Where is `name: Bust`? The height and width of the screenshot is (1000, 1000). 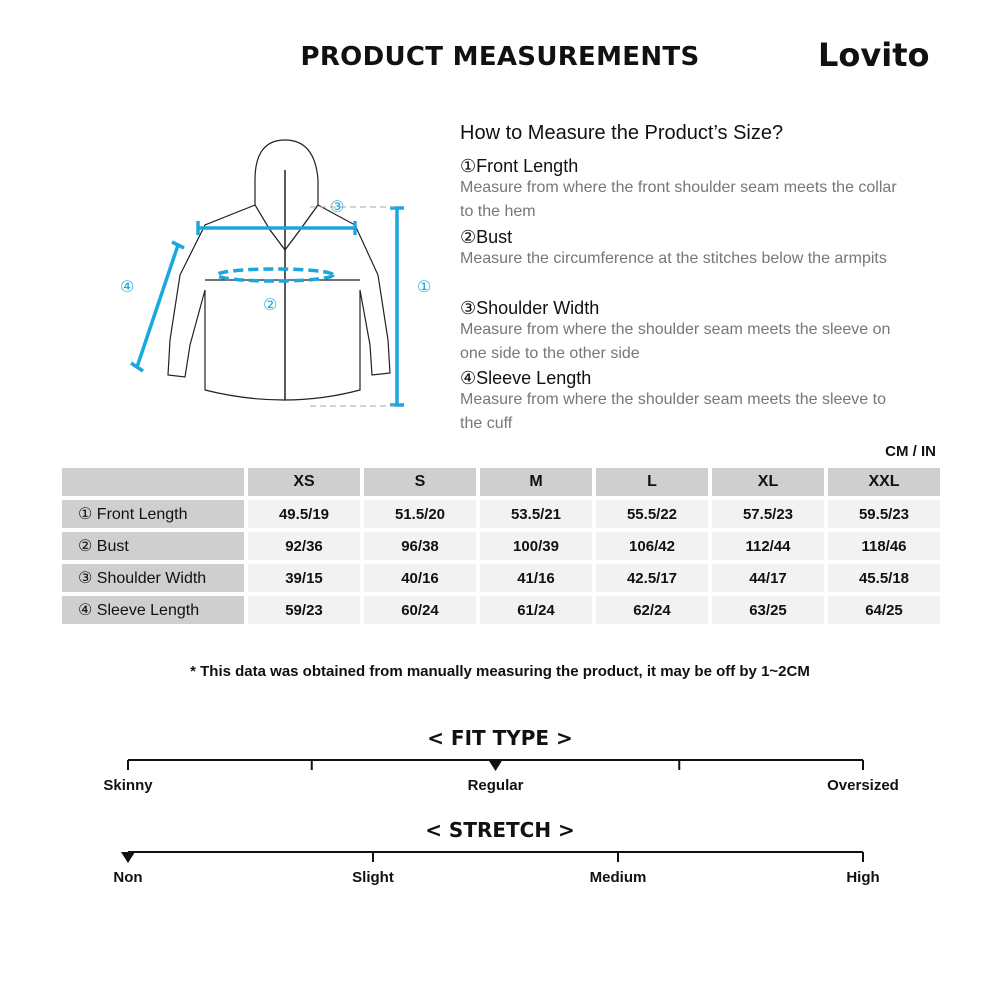 name: Bust is located at coordinates (494, 237).